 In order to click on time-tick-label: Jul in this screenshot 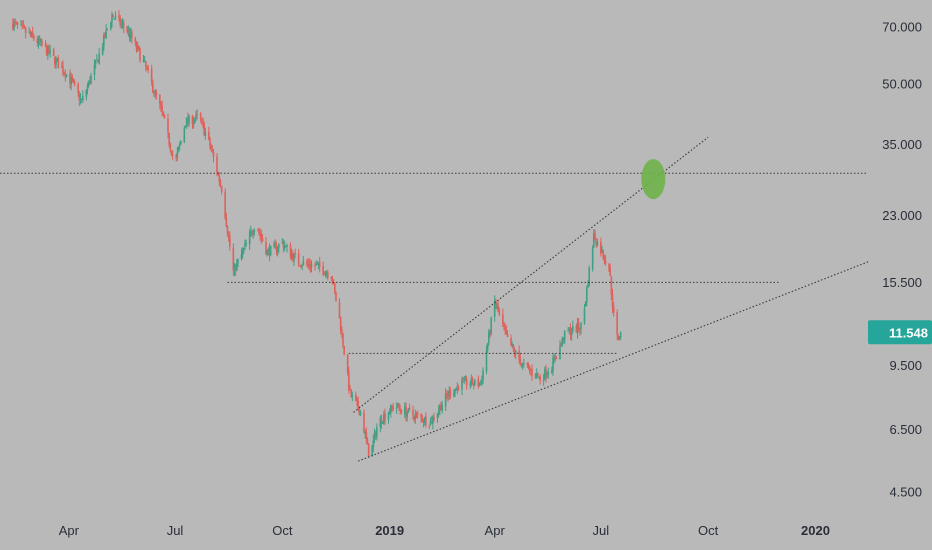, I will do `click(175, 530)`.